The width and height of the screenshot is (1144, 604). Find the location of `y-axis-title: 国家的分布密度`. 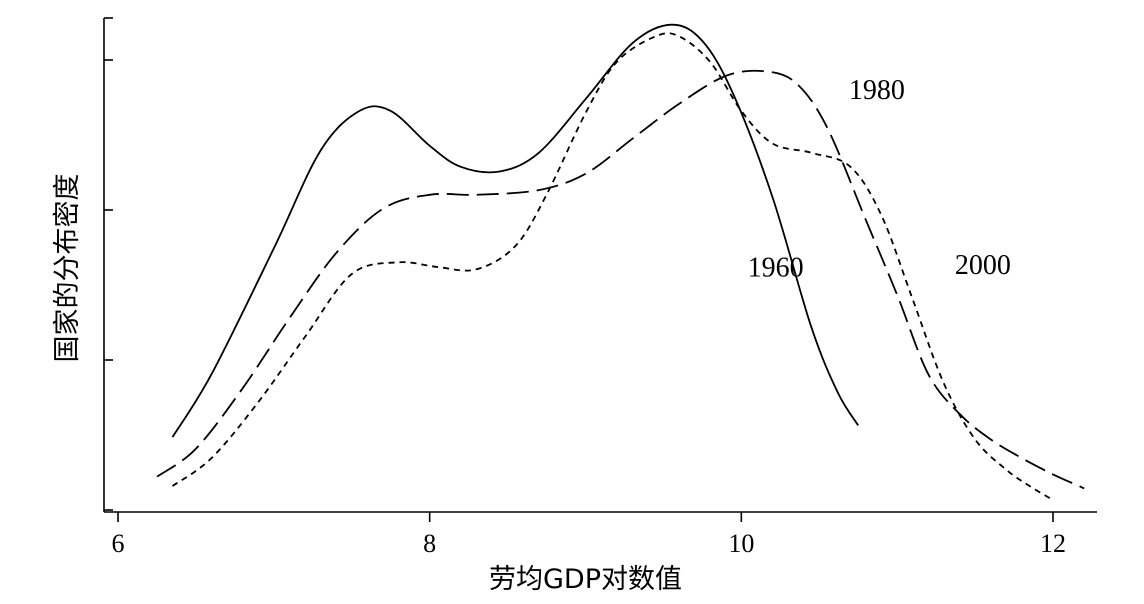

y-axis-title: 国家的分布密度 is located at coordinates (67, 268).